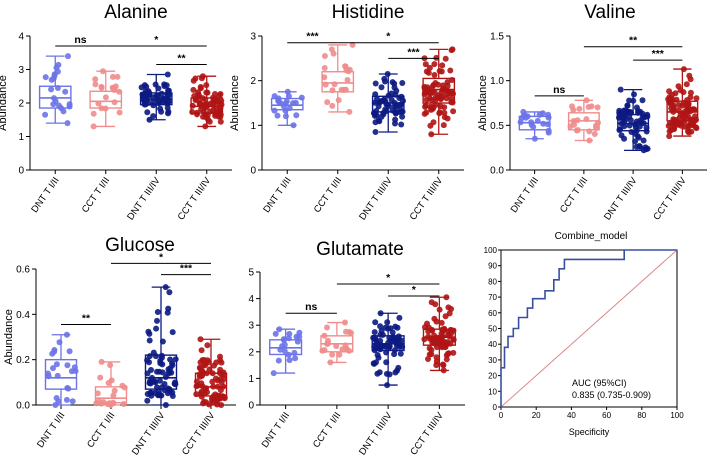 The image size is (709, 456). What do you see at coordinates (186, 269) in the screenshot?
I see `significance-label: ***` at bounding box center [186, 269].